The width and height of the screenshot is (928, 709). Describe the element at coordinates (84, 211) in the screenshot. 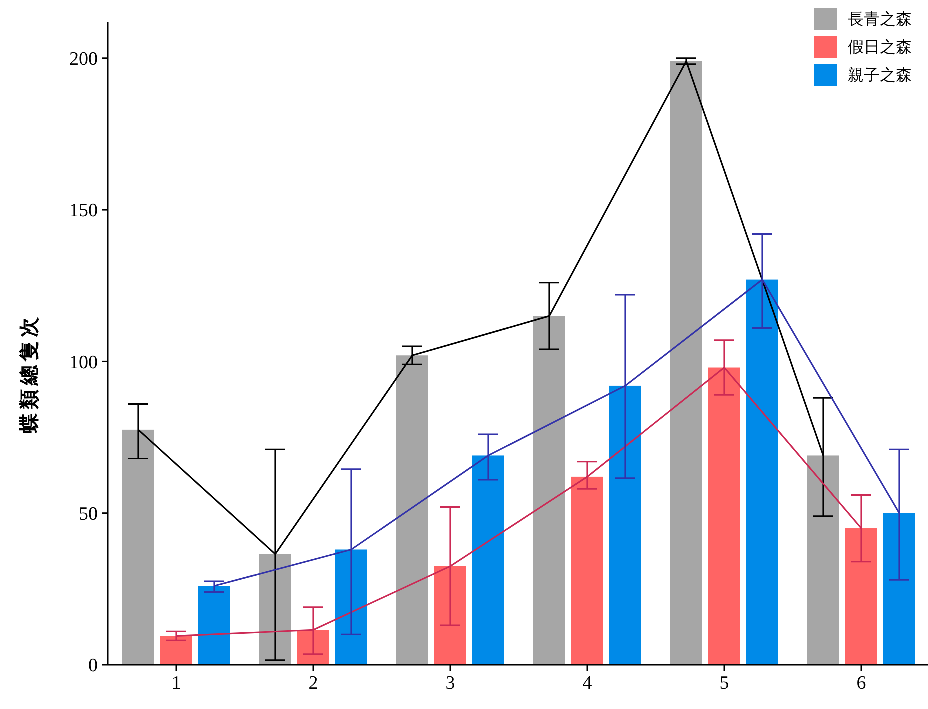

I see `y-tick-label: 150` at that location.